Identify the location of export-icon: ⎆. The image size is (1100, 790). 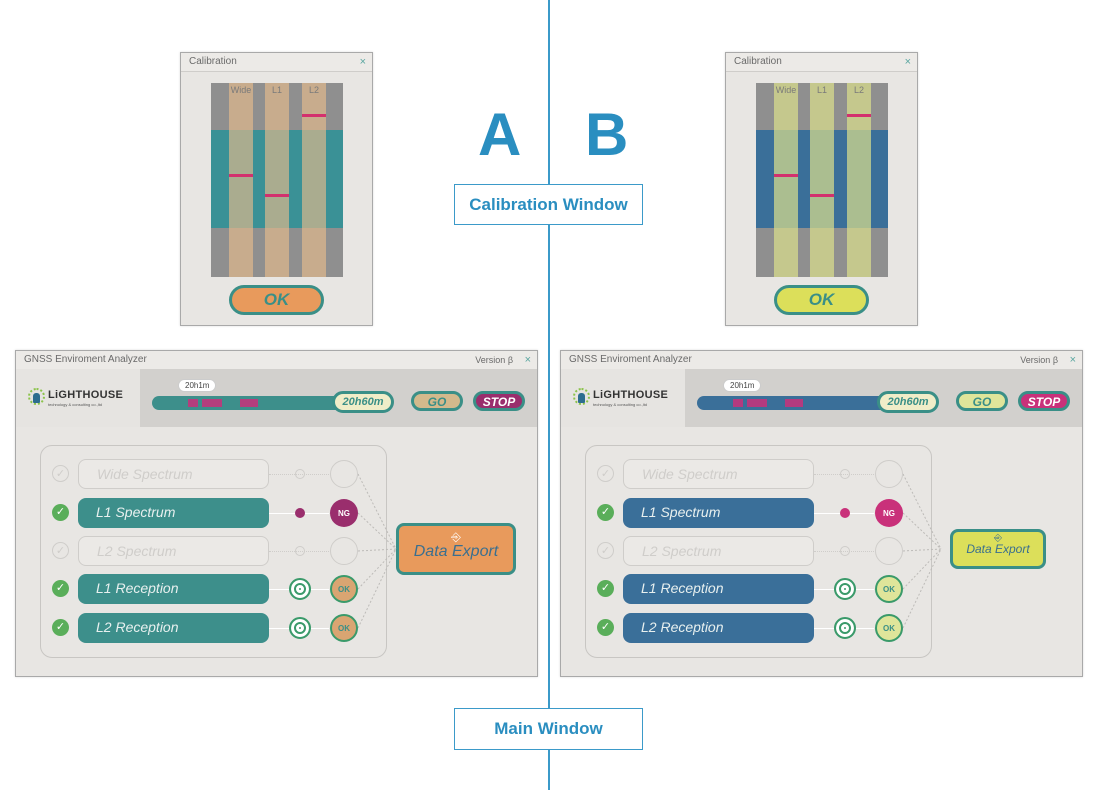
(456, 537).